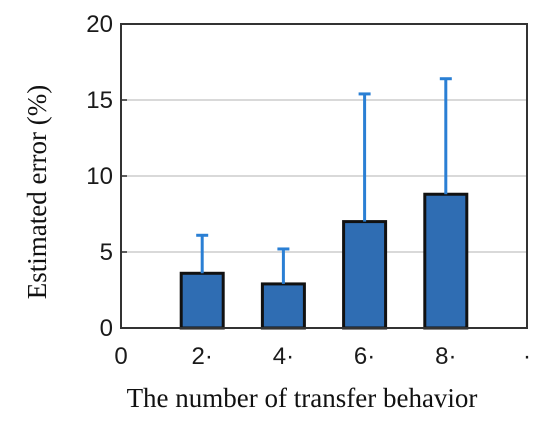 Image resolution: width=550 pixels, height=429 pixels. What do you see at coordinates (106, 252) in the screenshot?
I see `y-tick-label: 5` at bounding box center [106, 252].